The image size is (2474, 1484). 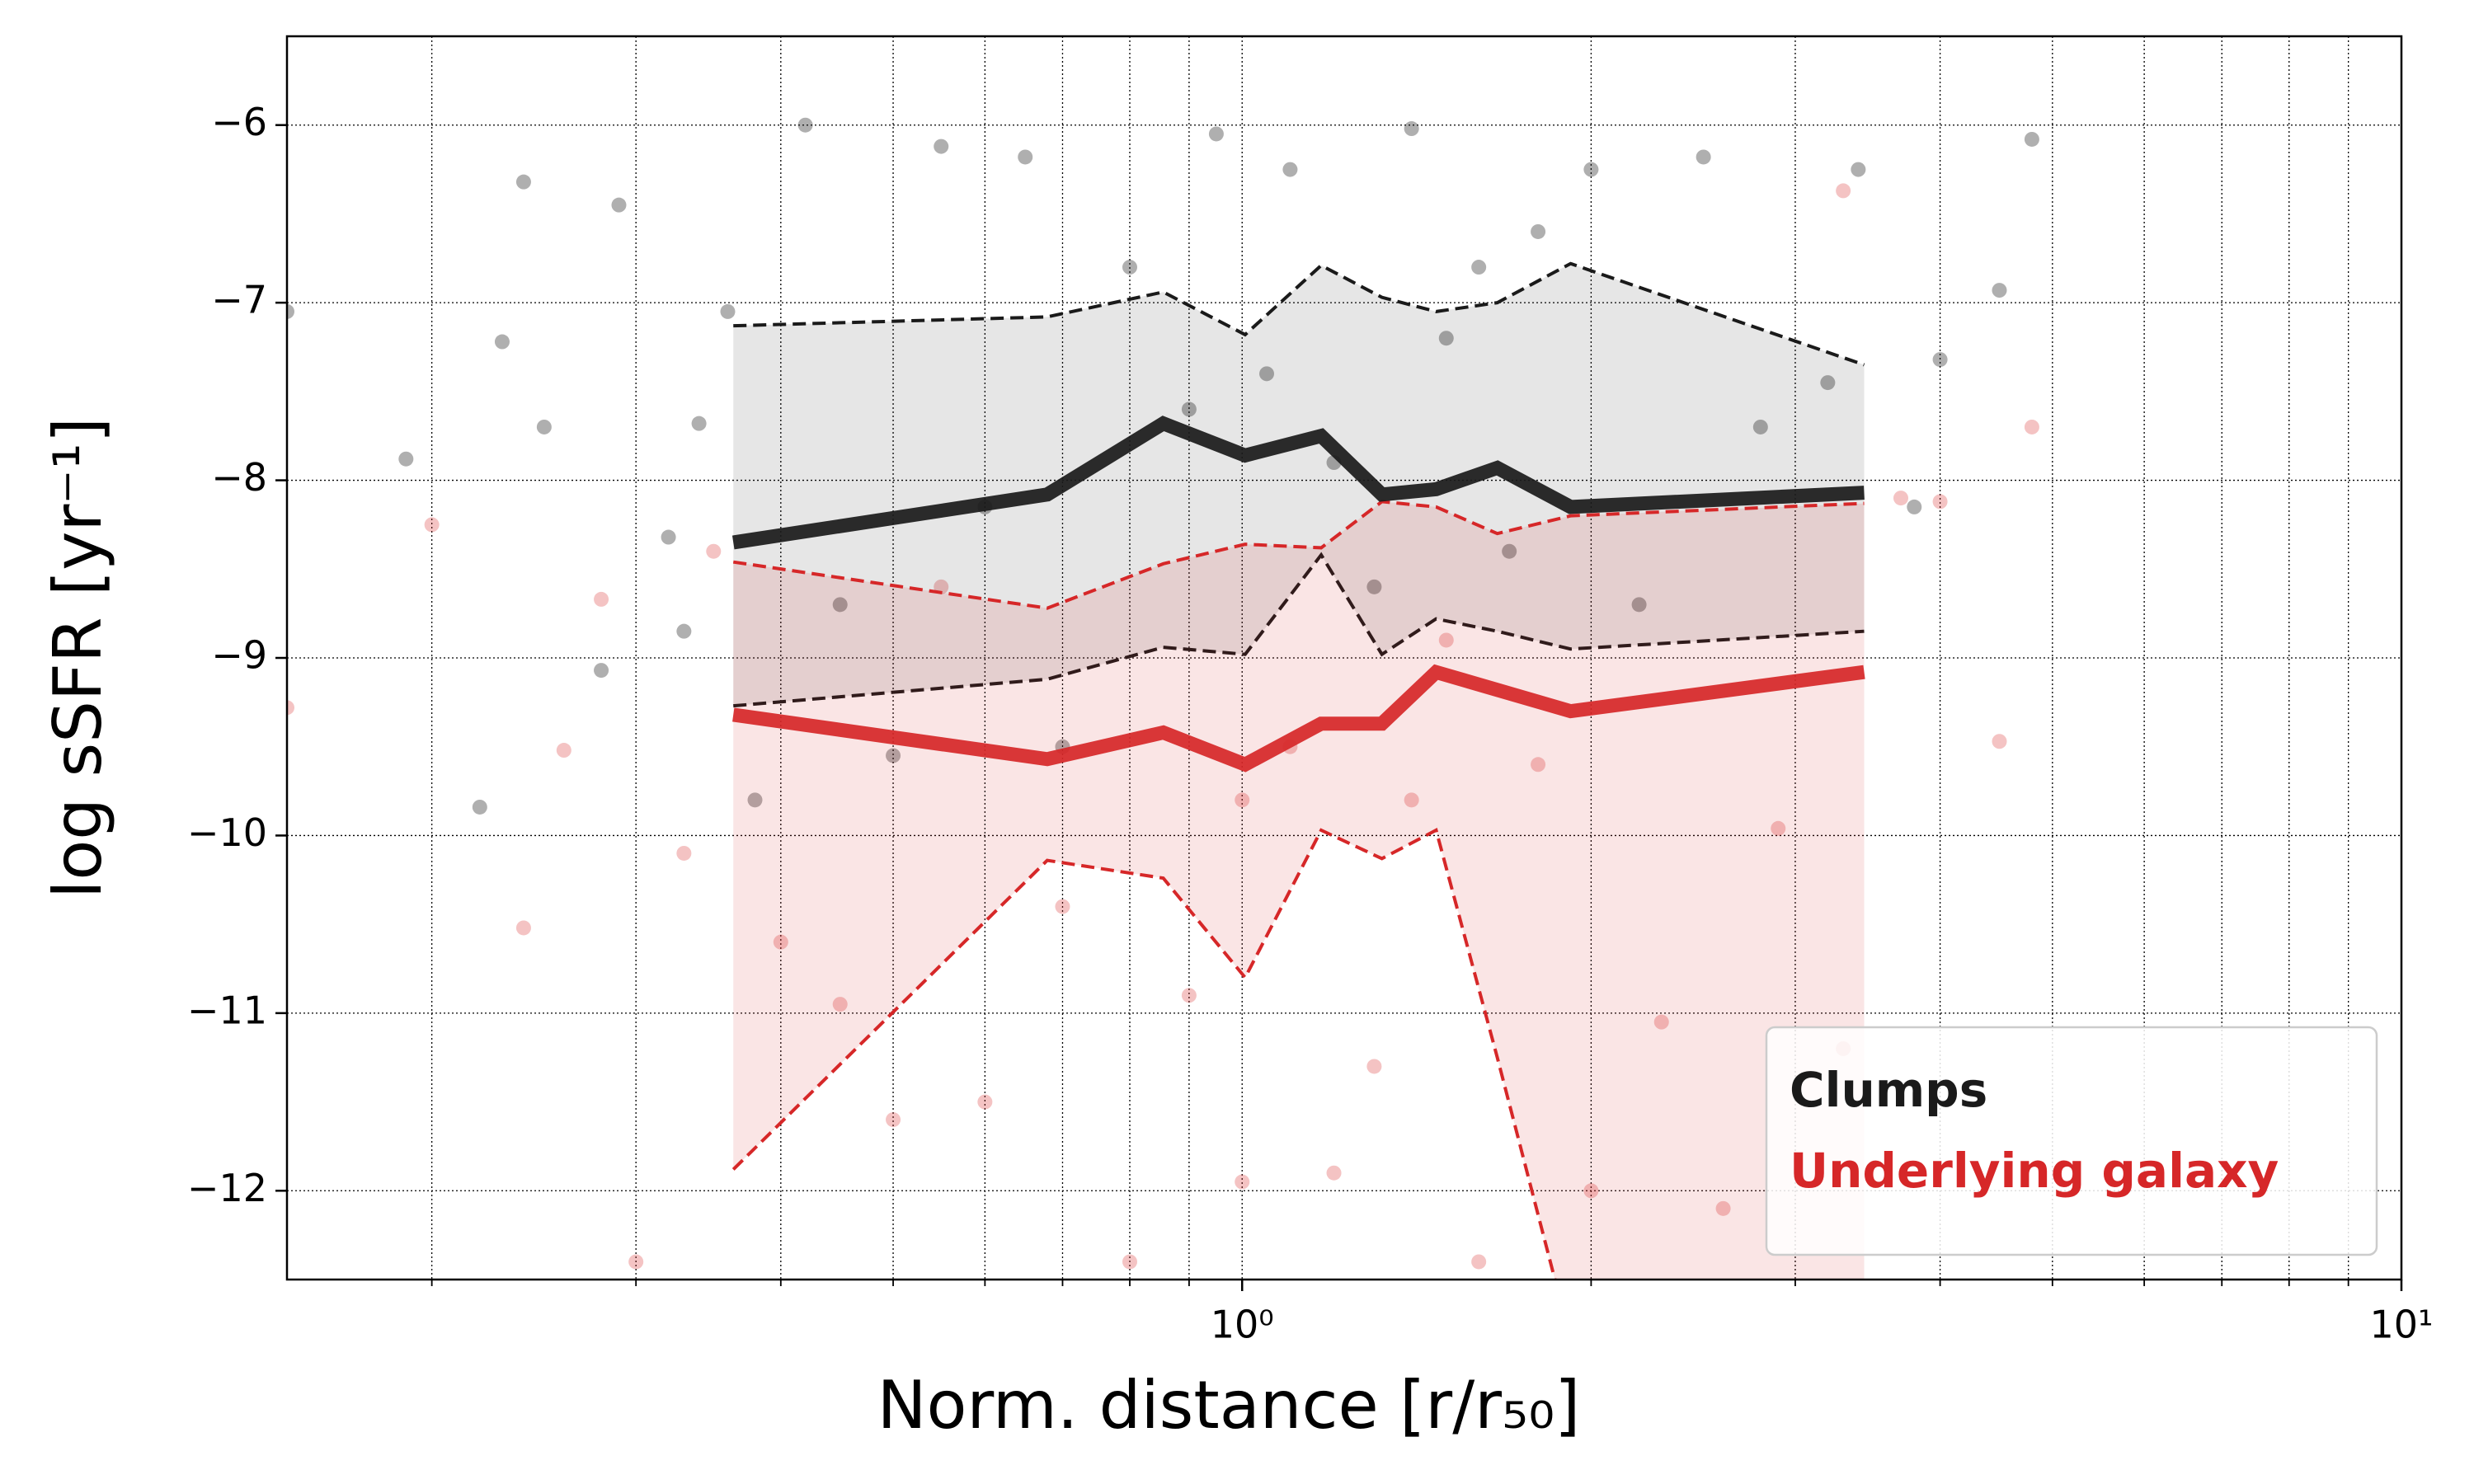 I want to click on x-tick-label: 10¹, so click(x=2402, y=1325).